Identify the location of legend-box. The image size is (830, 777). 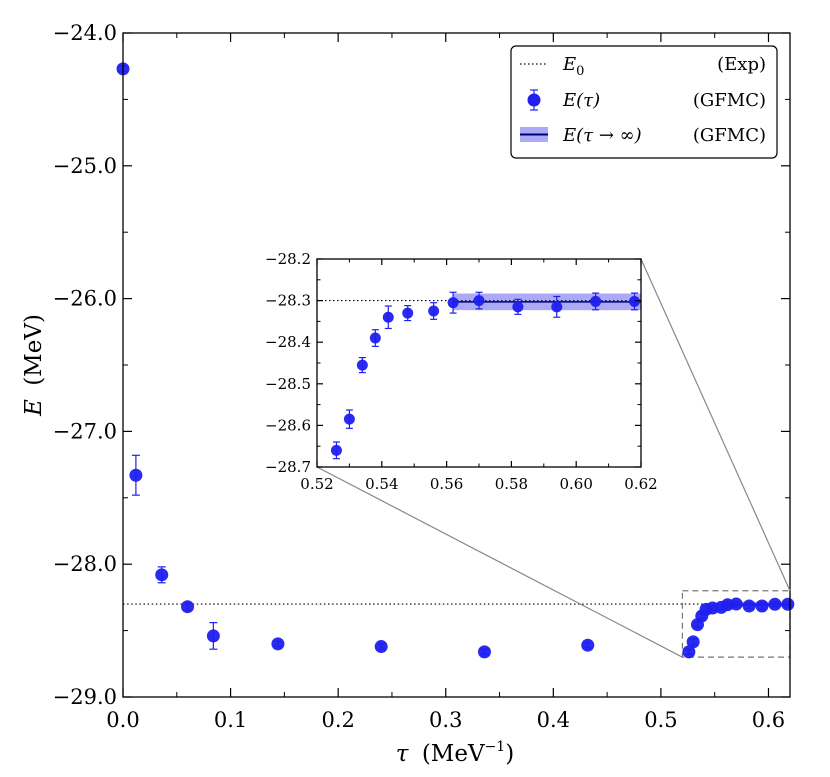
(644, 102).